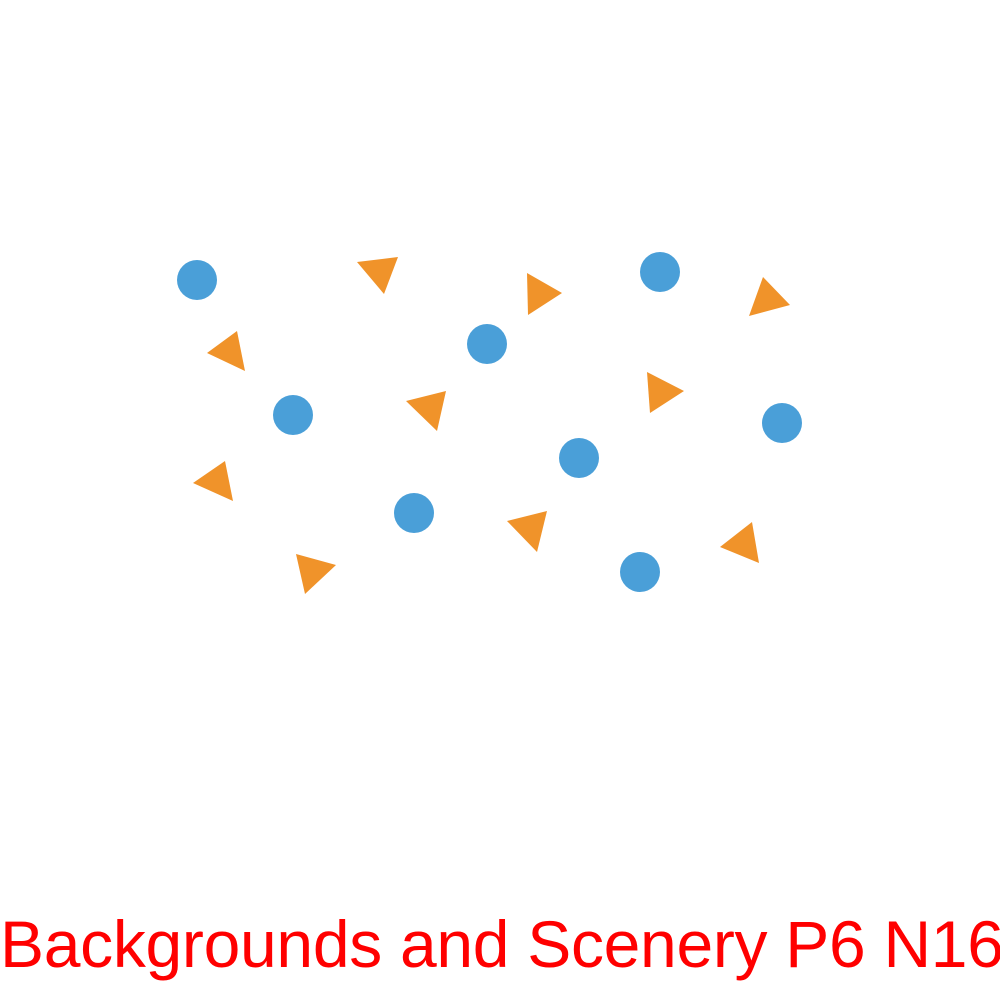 The image size is (1000, 1000). Describe the element at coordinates (500, 944) in the screenshot. I see `caption-text: Backgrounds and Scenery P6 N16` at that location.